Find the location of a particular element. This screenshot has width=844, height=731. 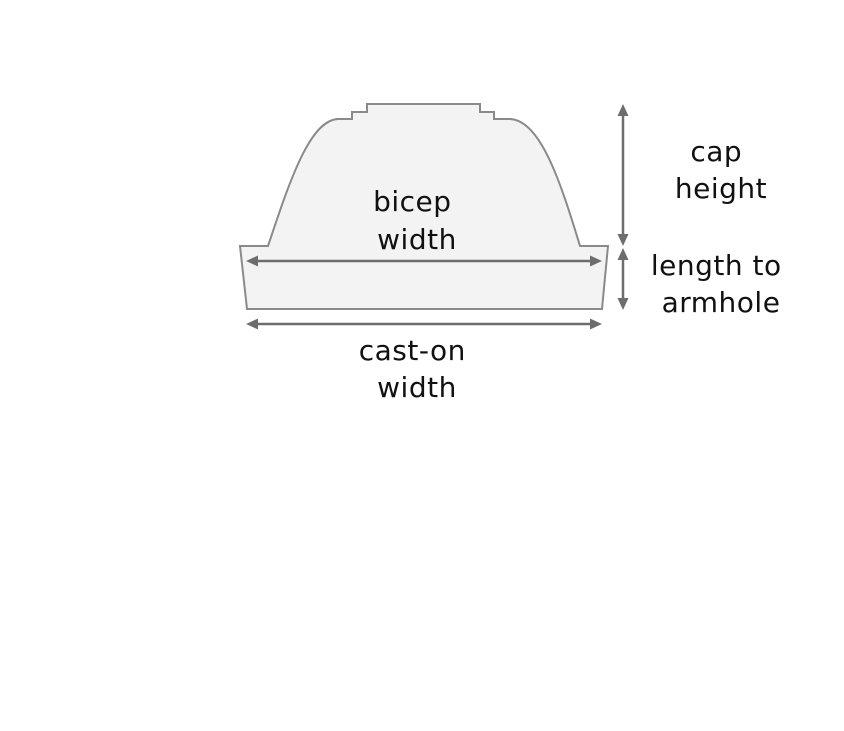

cast-on-width-dimension is located at coordinates (424, 324).